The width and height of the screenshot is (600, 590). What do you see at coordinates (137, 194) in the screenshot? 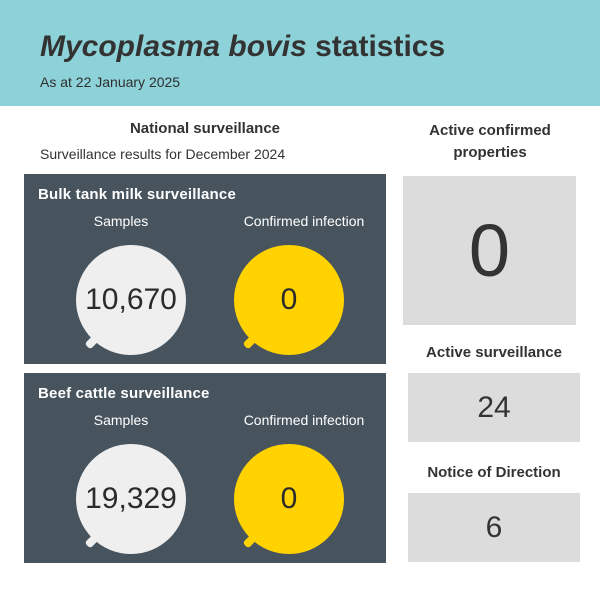
I see `panel-title: Bulk tank milk surveillance` at bounding box center [137, 194].